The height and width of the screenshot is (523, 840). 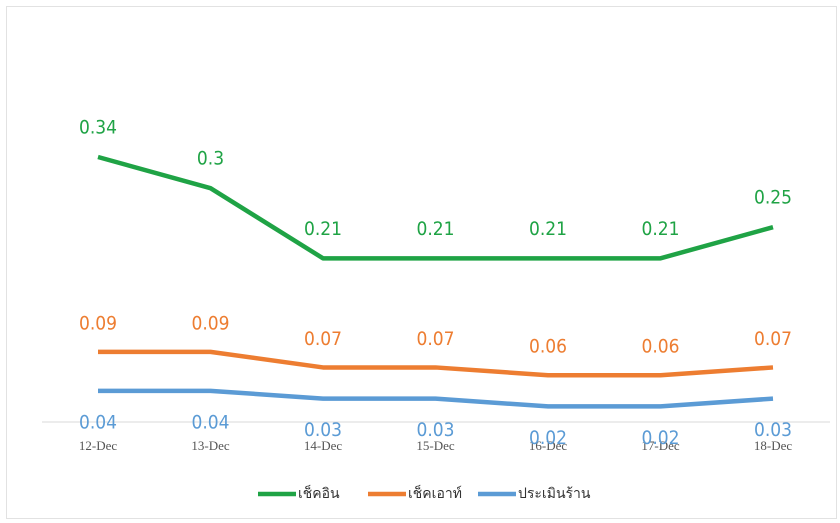 I want to click on legend-label: เช็คอิน, so click(x=319, y=493).